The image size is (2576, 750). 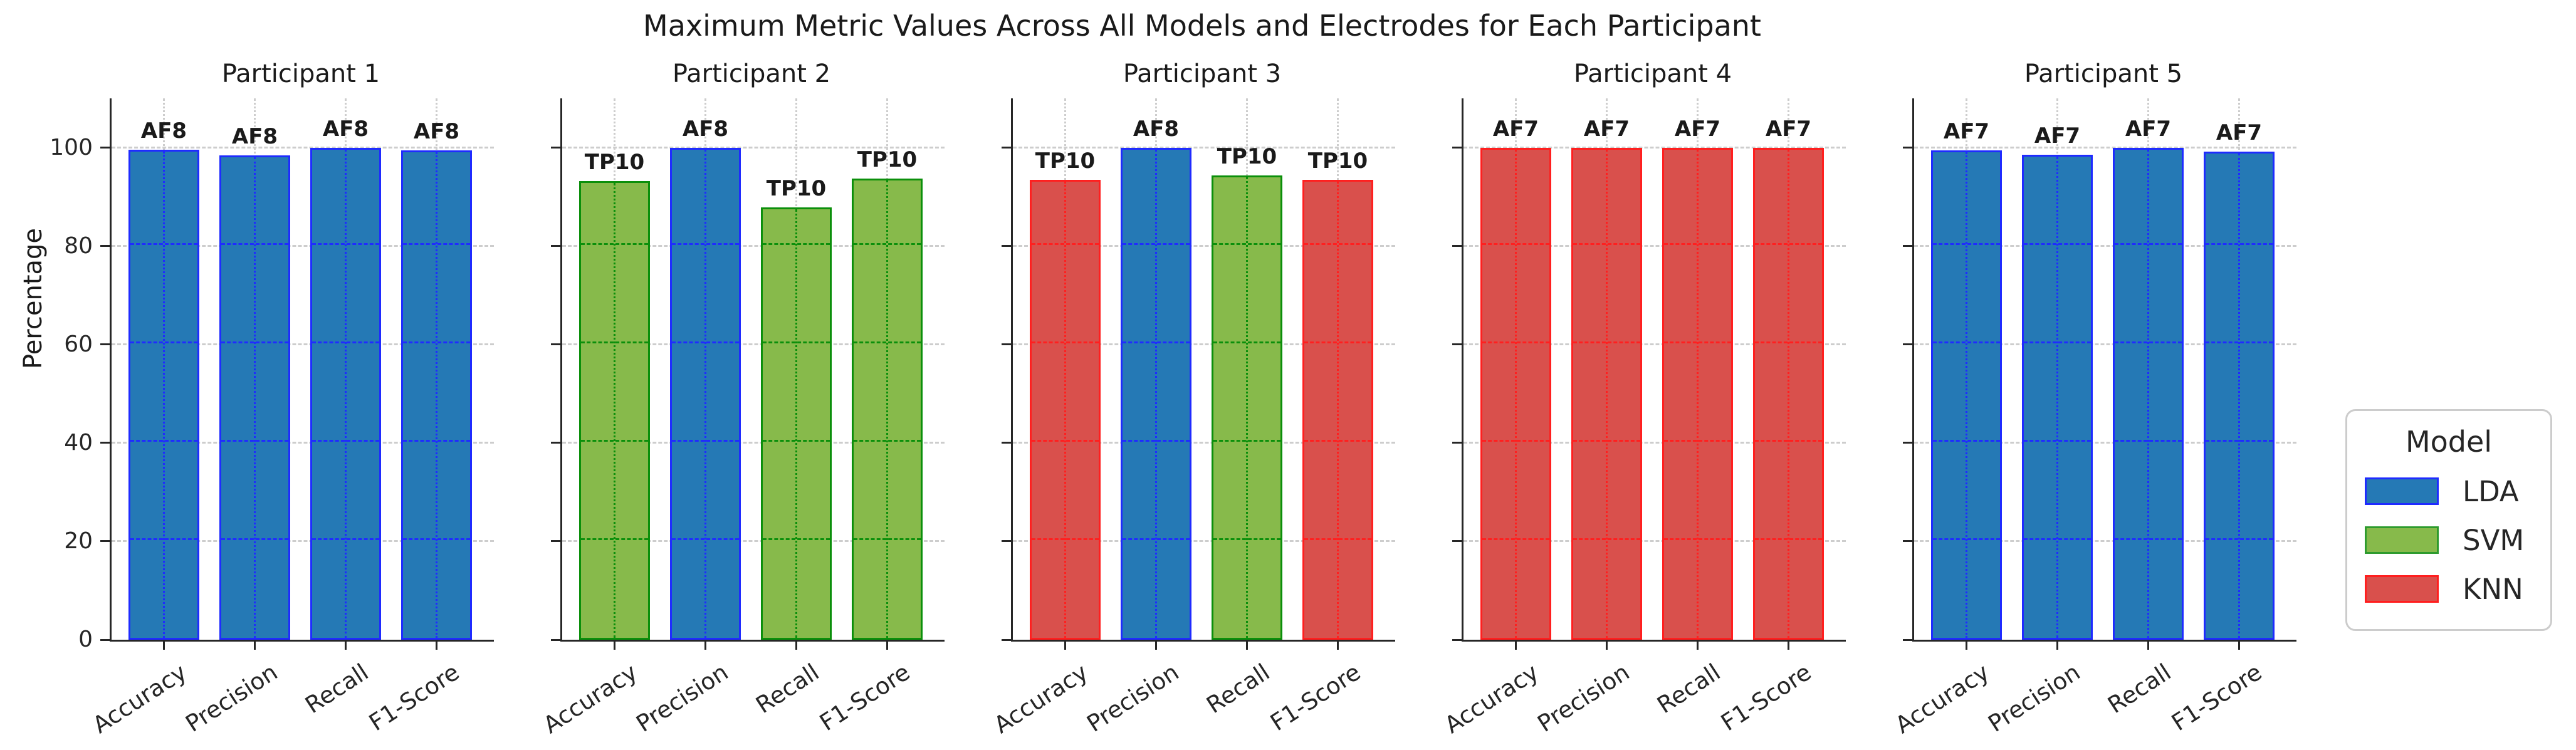 What do you see at coordinates (2457, 491) in the screenshot?
I see `legend-item-lda: LDA` at bounding box center [2457, 491].